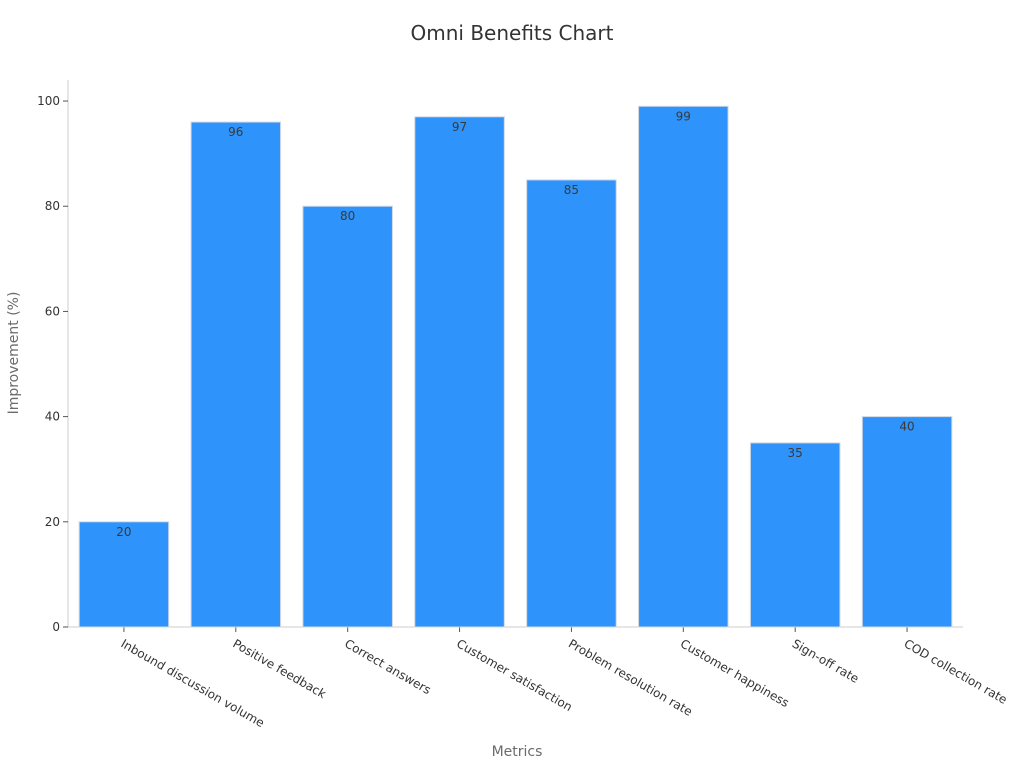 This screenshot has height=768, width=1024. I want to click on bar-value-label: 85, so click(571, 190).